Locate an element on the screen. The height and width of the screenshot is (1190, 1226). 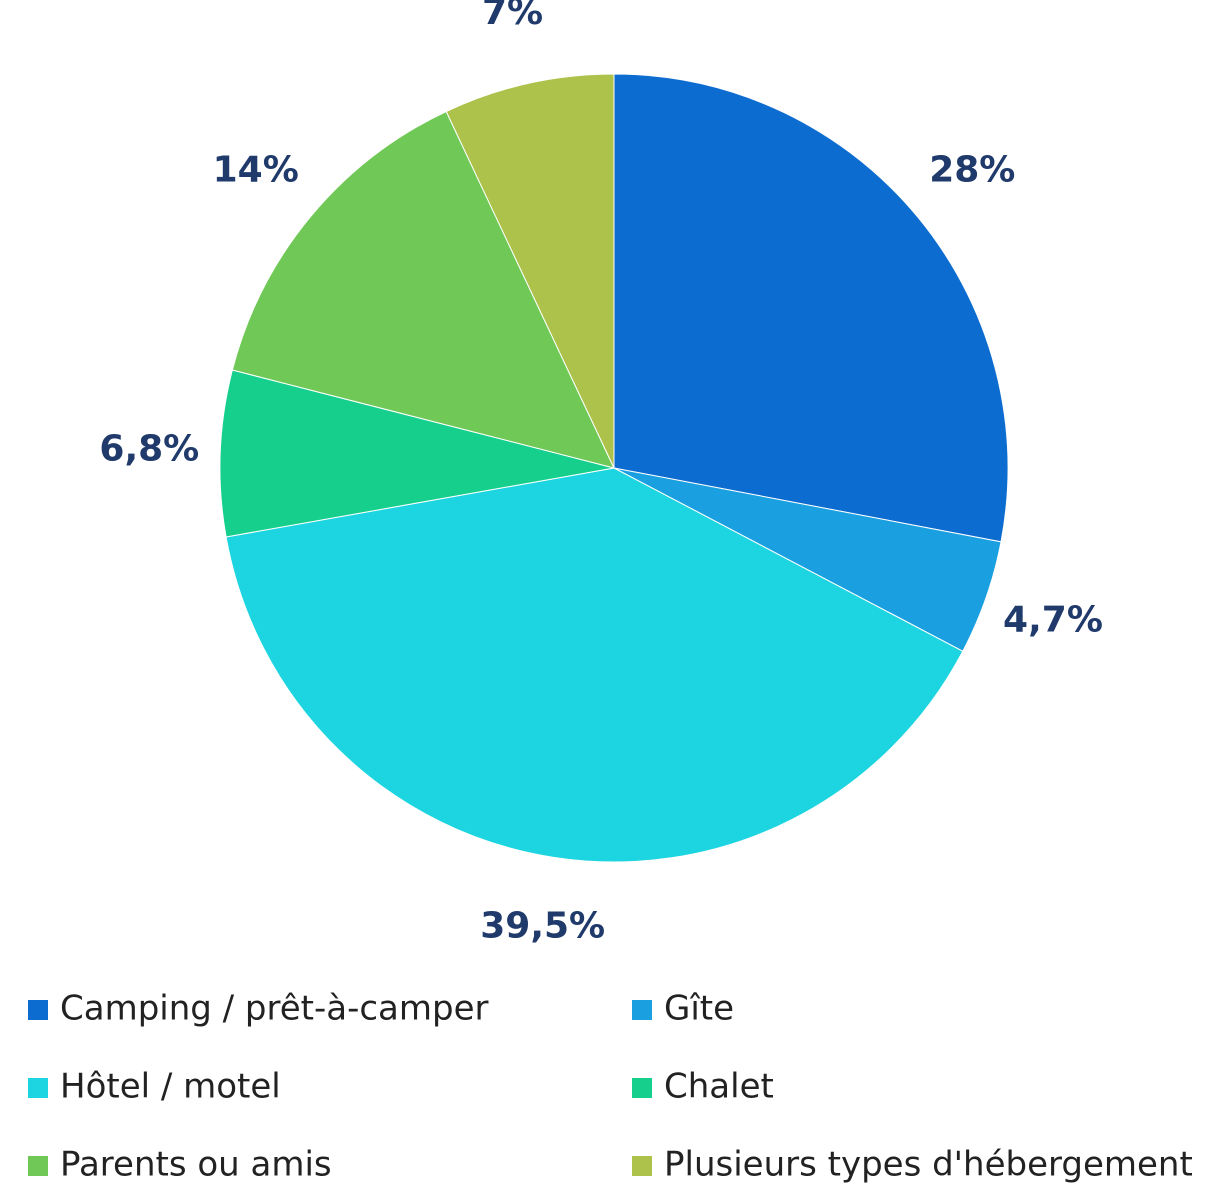
legend-label: Hôtel / motel is located at coordinates (170, 1087).